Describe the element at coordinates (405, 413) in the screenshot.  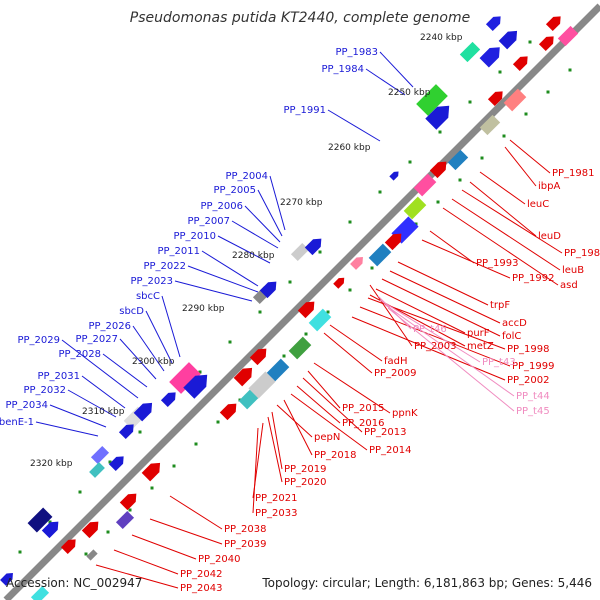
I see `gene-label-ppnk: ppnK` at that location.